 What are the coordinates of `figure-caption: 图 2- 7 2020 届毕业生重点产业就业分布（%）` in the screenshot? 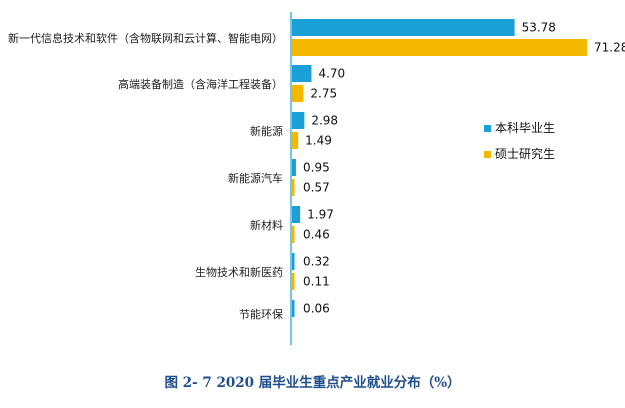 It's located at (312, 383).